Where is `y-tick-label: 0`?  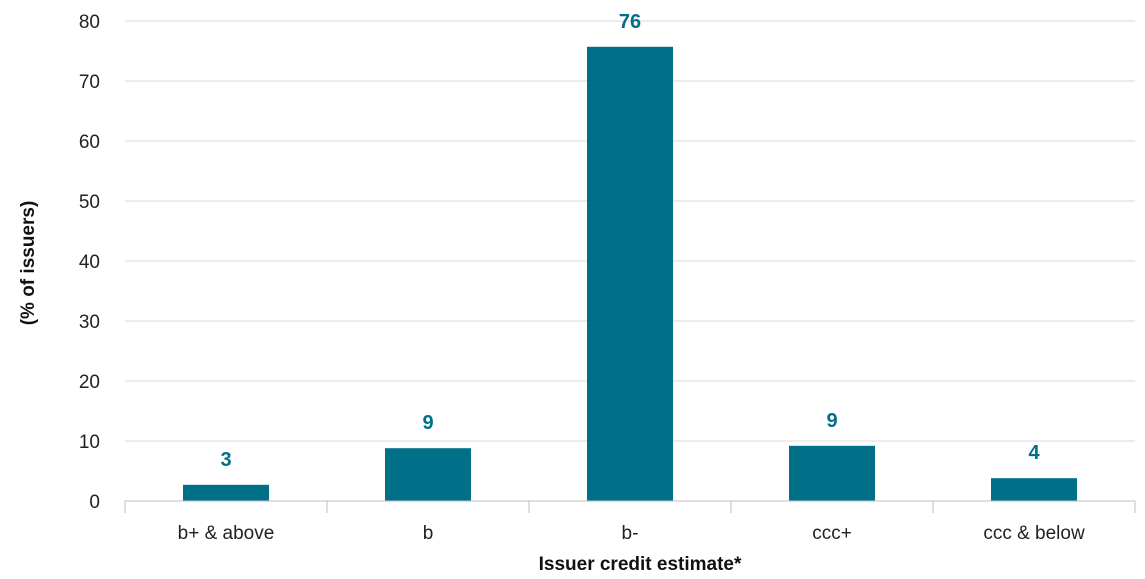 y-tick-label: 0 is located at coordinates (94, 502).